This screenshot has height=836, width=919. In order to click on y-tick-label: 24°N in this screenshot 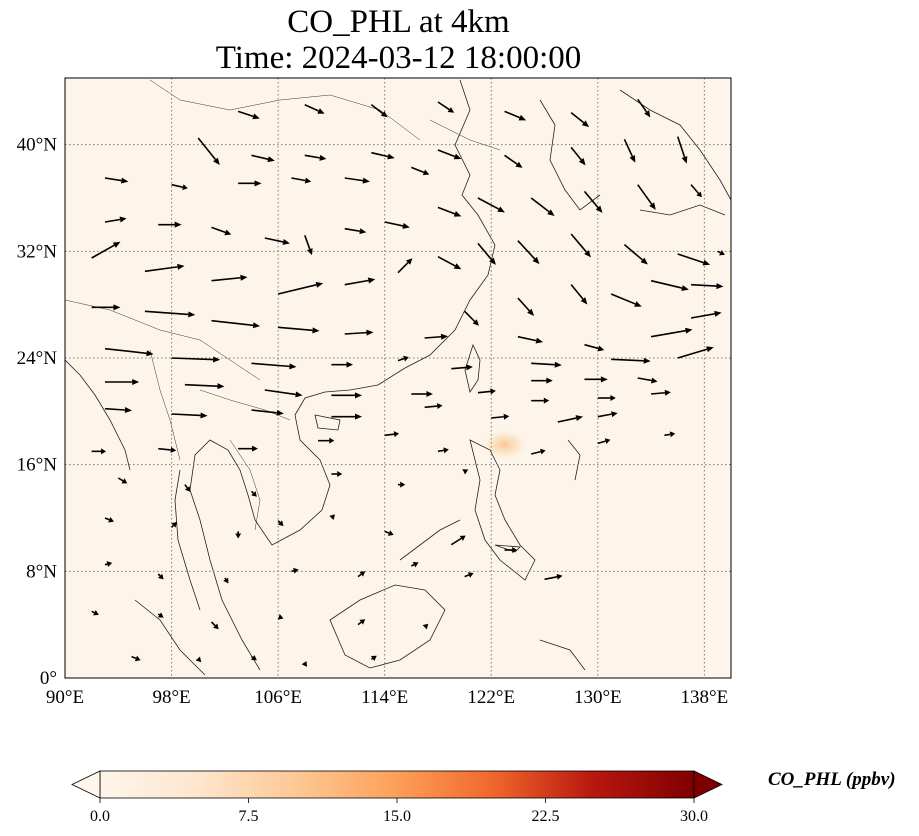, I will do `click(37, 358)`.